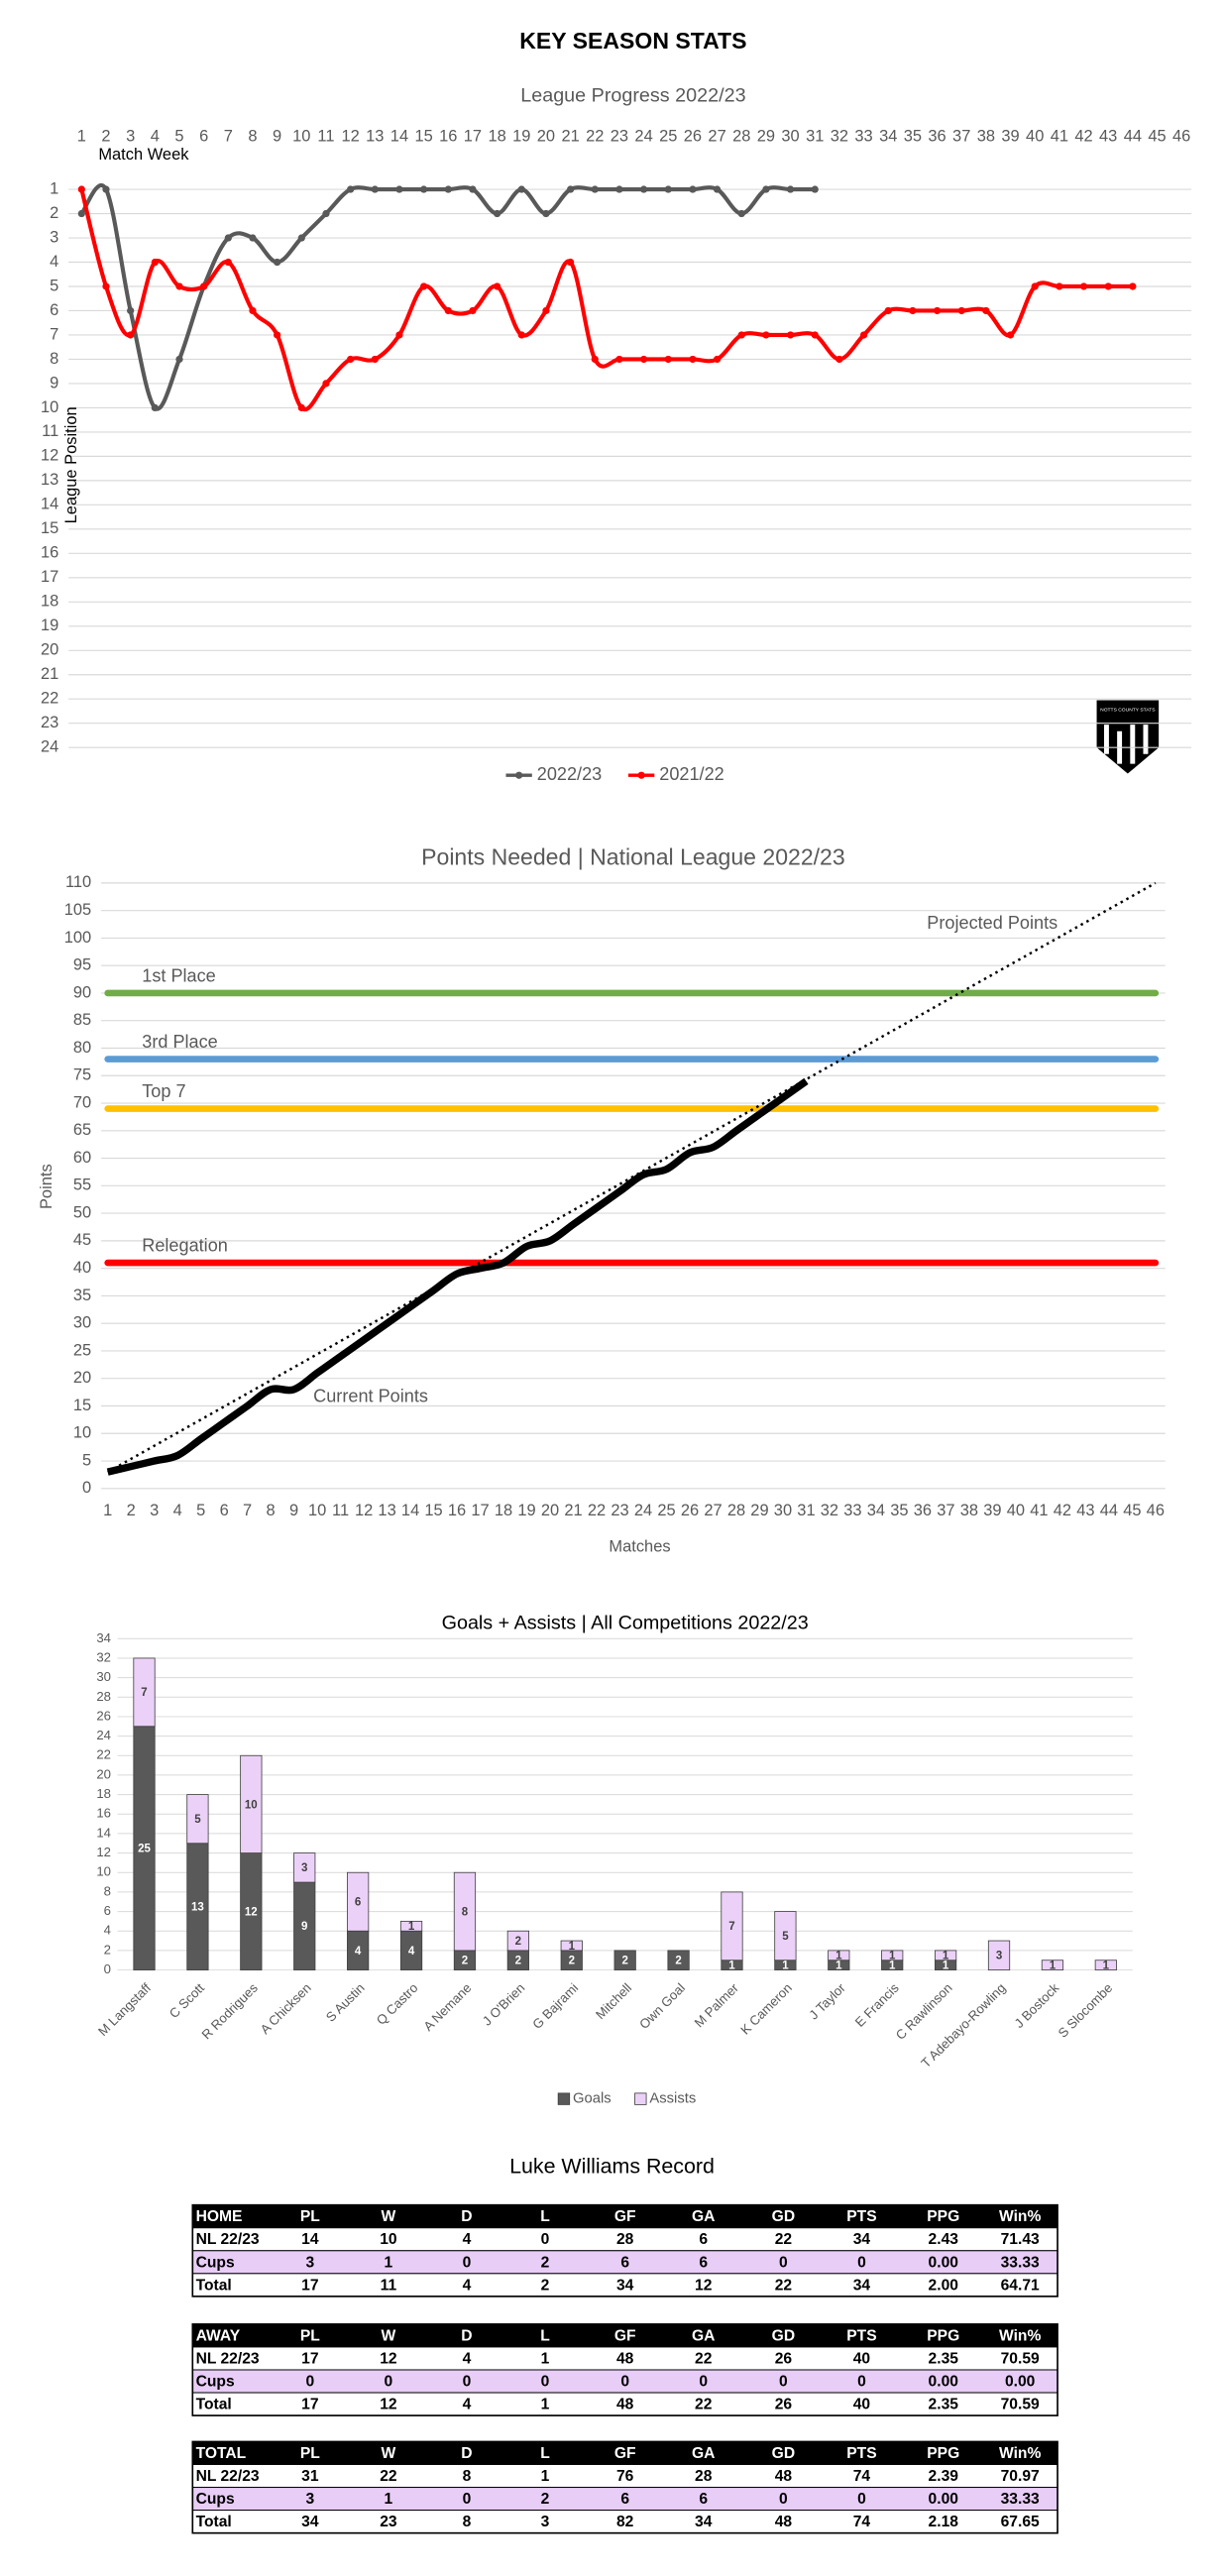 This screenshot has height=2576, width=1224. Describe the element at coordinates (1062, 1510) in the screenshot. I see `x-tick-label: 42` at that location.